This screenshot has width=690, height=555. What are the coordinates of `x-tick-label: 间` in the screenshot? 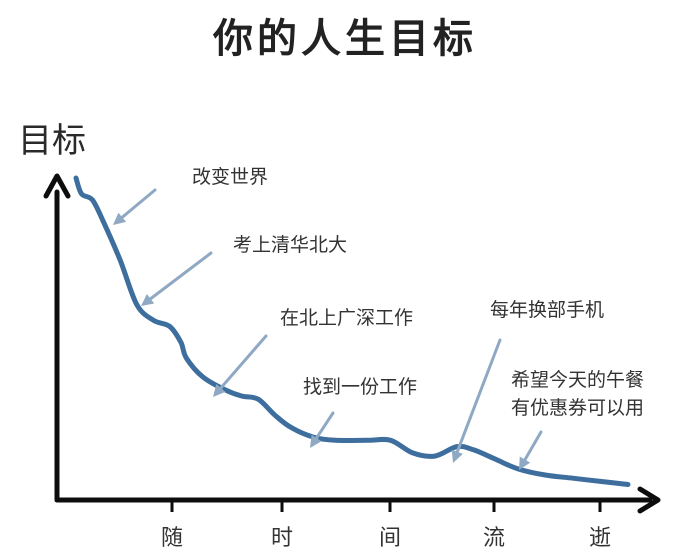 It's located at (390, 538).